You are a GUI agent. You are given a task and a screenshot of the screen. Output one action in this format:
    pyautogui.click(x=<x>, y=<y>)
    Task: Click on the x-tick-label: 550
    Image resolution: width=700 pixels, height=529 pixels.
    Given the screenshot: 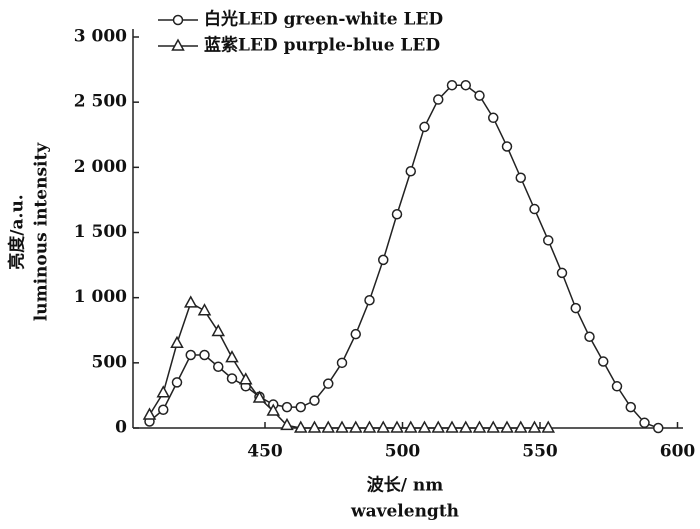 What is the action you would take?
    pyautogui.click(x=540, y=452)
    